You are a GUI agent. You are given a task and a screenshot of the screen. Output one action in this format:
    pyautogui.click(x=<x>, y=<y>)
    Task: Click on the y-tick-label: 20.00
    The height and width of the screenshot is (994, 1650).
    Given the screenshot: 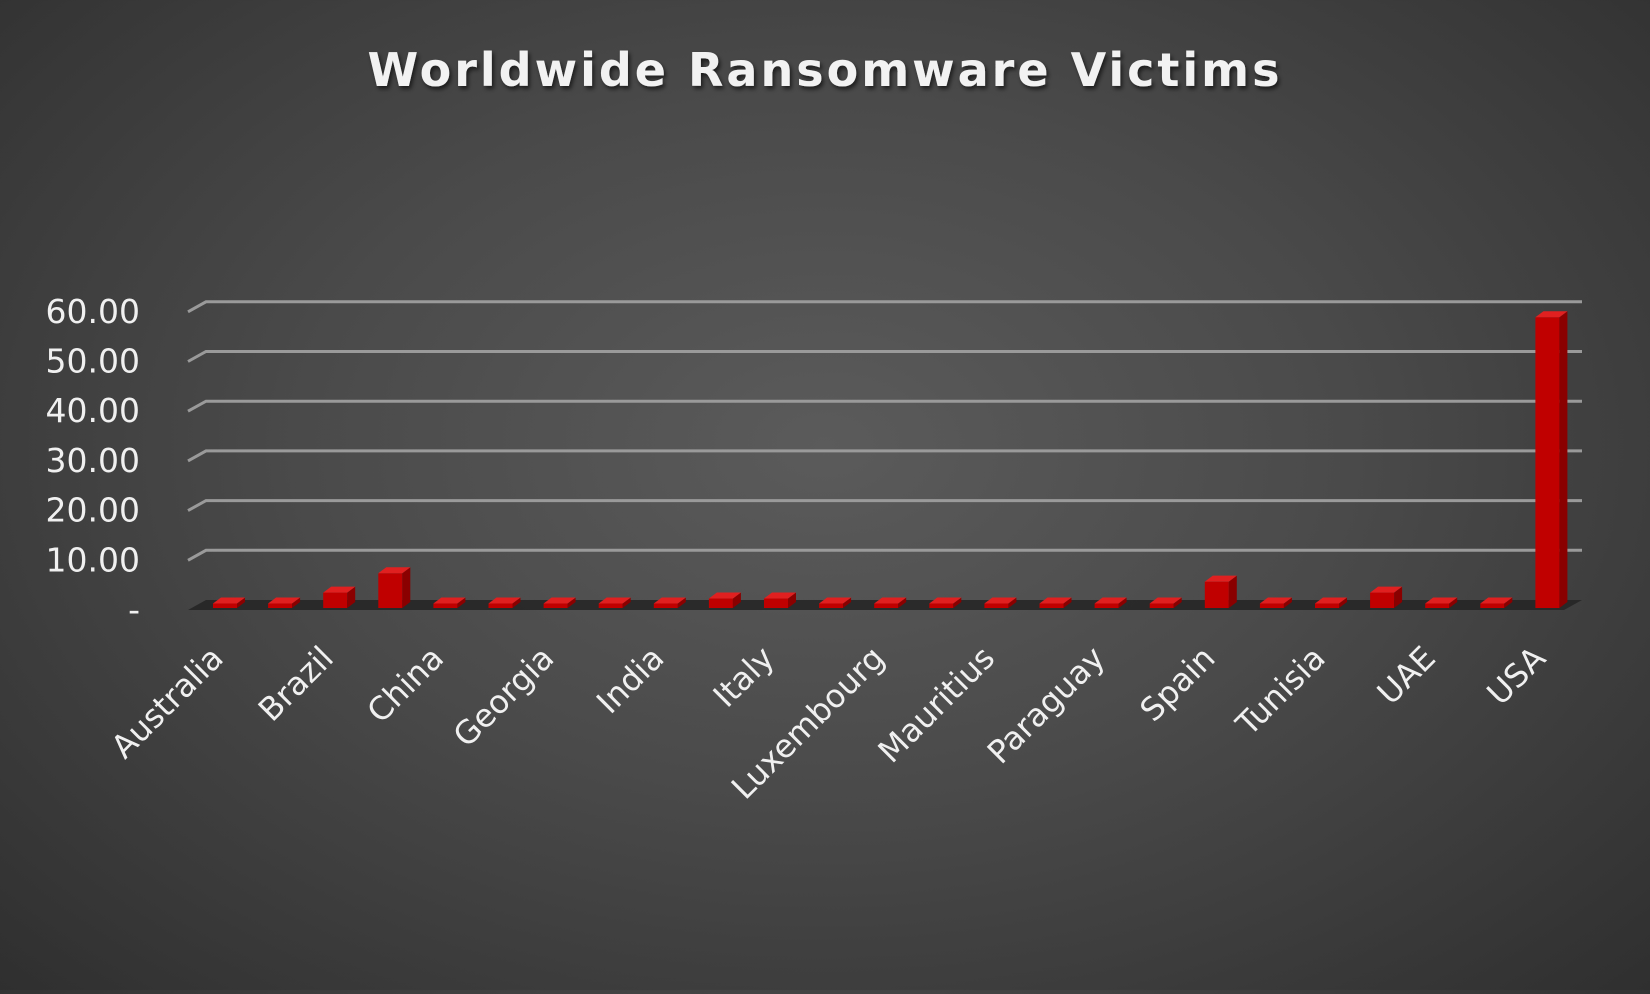 What is the action you would take?
    pyautogui.click(x=93, y=510)
    